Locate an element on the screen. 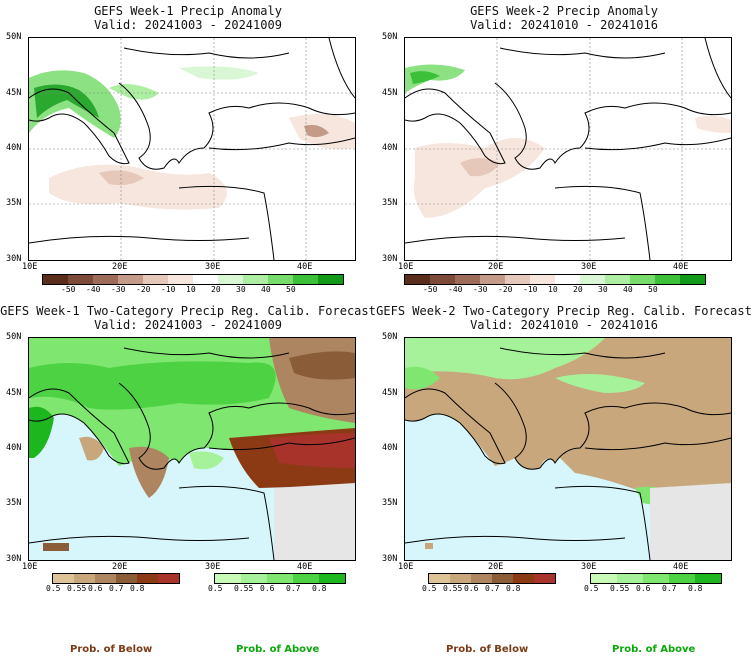 Image resolution: width=752 pixels, height=662 pixels. above-colorbar is located at coordinates (280, 578).